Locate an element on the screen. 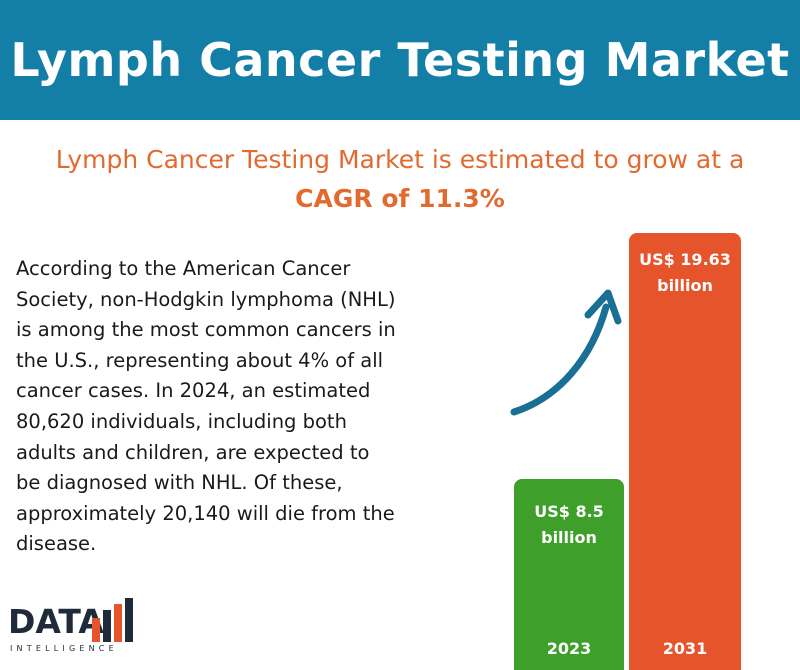  bar-2023-value-label: US$ 8.5 is located at coordinates (569, 511).